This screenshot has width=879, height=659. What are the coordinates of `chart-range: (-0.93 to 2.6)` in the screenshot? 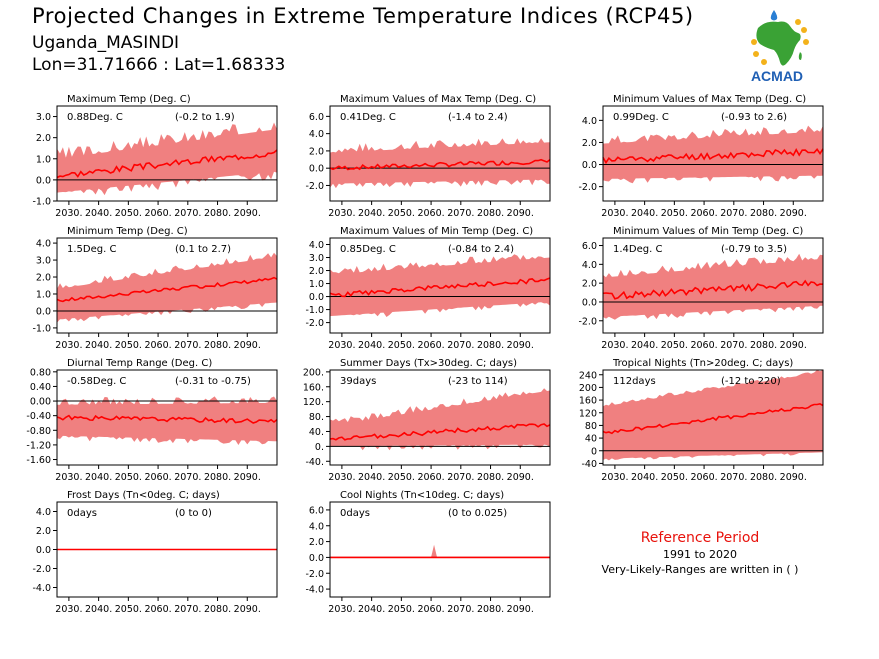 It's located at (754, 117).